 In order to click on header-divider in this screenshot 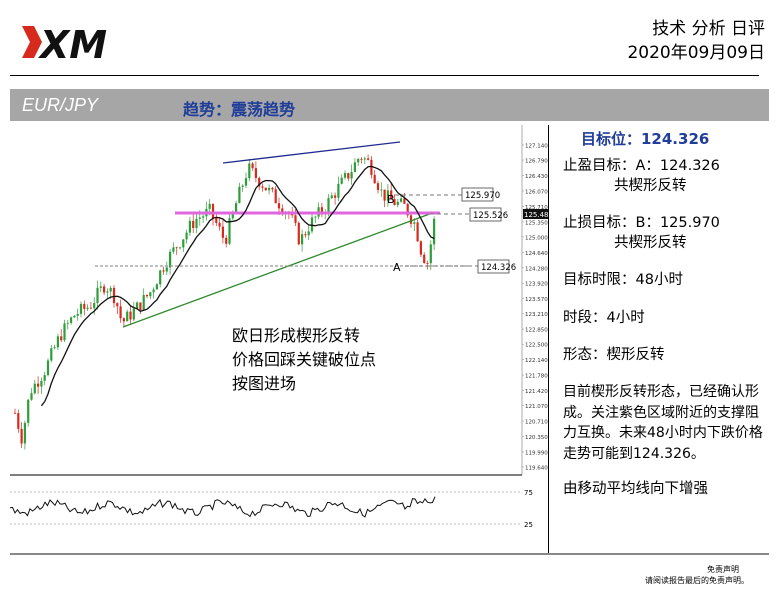, I will do `click(384, 75)`.